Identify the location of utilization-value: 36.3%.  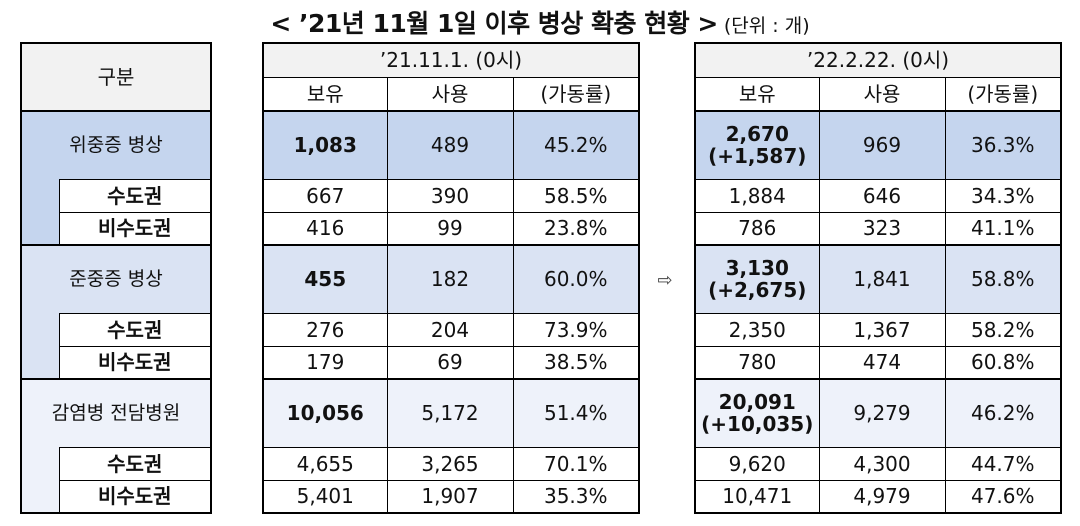
(1003, 145).